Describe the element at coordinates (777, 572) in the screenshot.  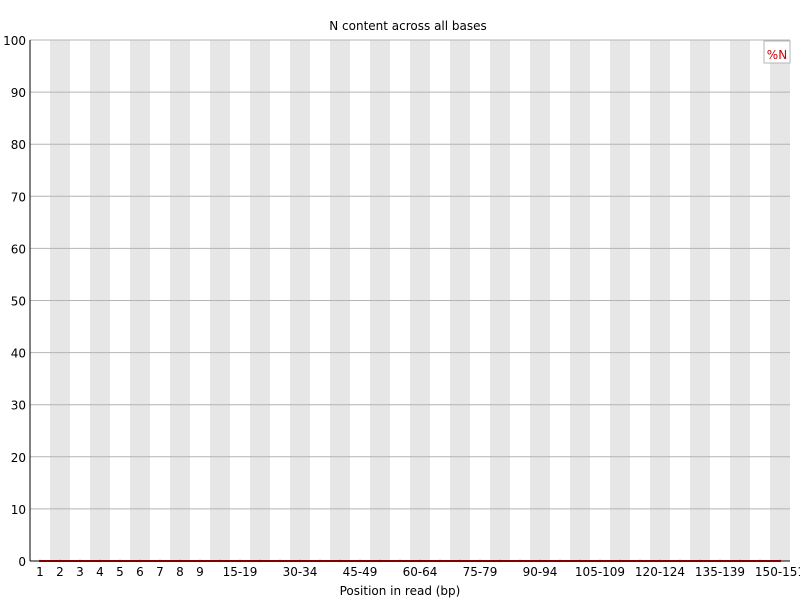
I see `x-tick-label: 150-151` at that location.